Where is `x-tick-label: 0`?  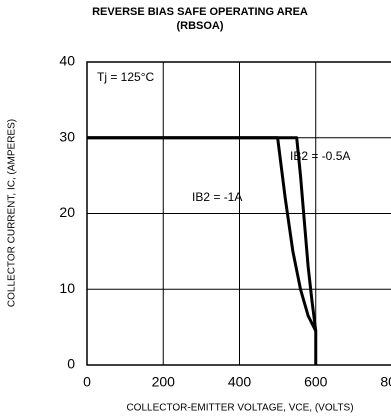
x-tick-label: 0 is located at coordinates (87, 382).